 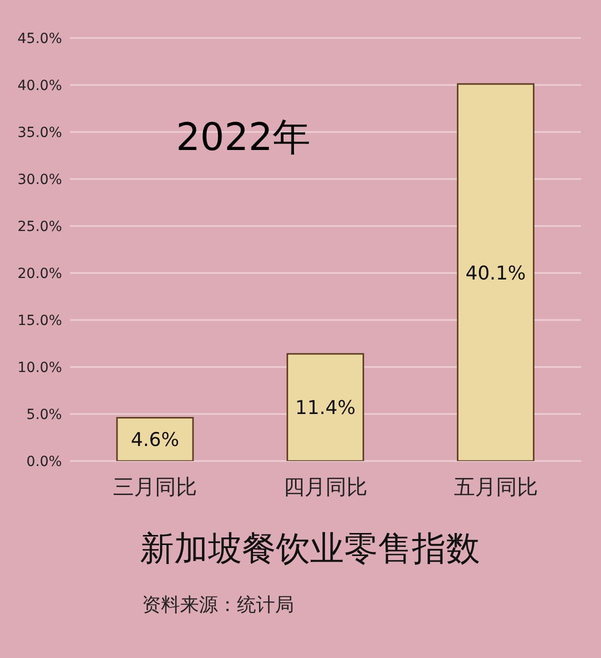 What do you see at coordinates (40, 368) in the screenshot?
I see `y-tick-label: 10.0%` at bounding box center [40, 368].